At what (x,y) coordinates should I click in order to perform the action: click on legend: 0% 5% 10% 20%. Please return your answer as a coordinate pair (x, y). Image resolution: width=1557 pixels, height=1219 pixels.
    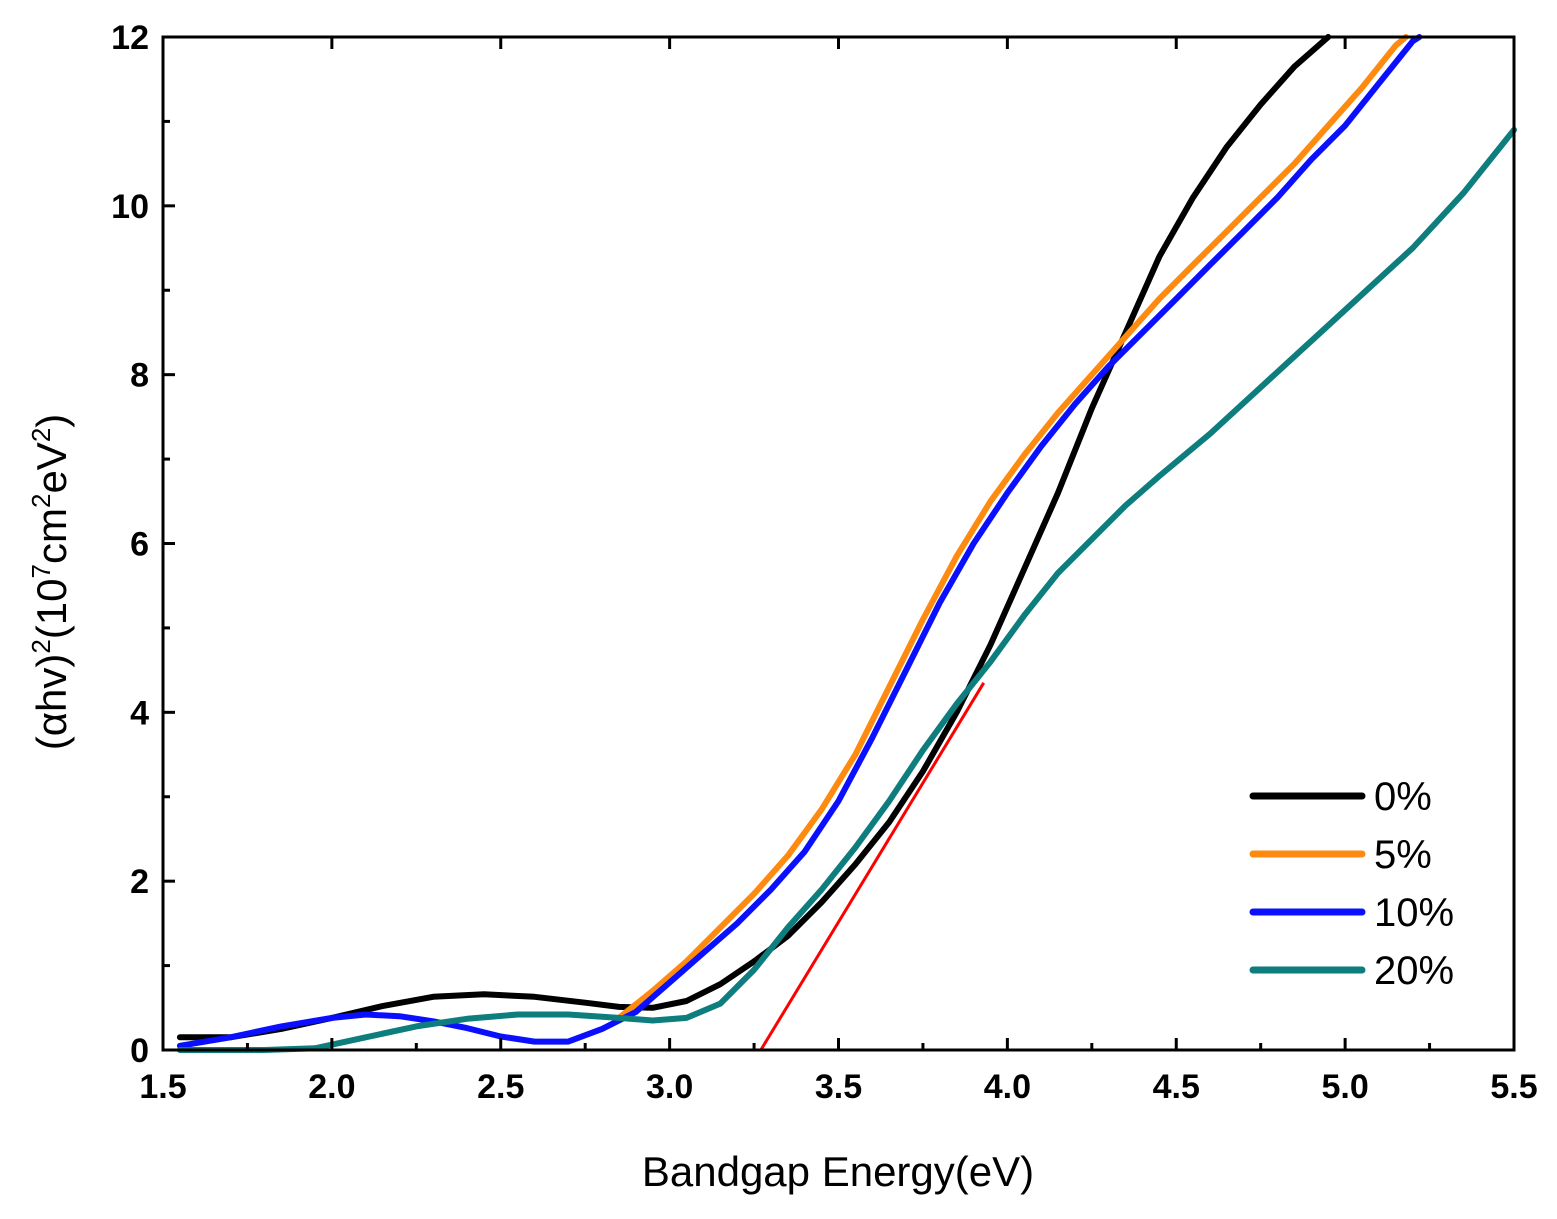
    Looking at the image, I should click on (1351, 884).